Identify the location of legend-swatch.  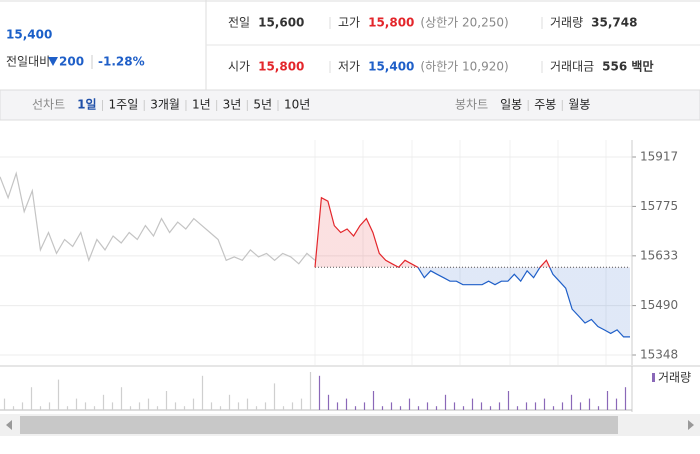
(653, 377).